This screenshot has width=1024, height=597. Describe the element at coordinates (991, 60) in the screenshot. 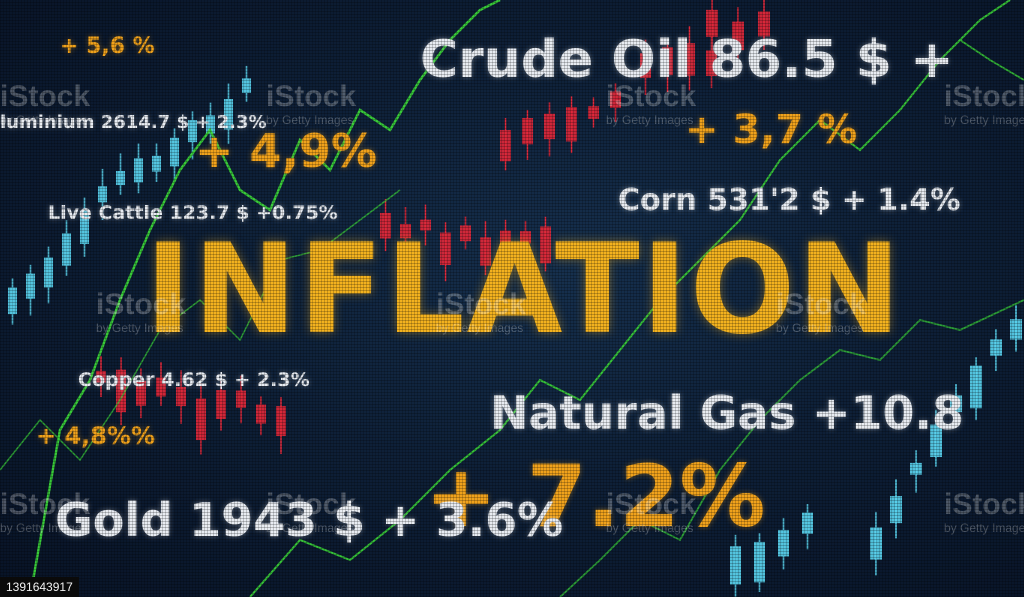

I see `trend-line` at that location.